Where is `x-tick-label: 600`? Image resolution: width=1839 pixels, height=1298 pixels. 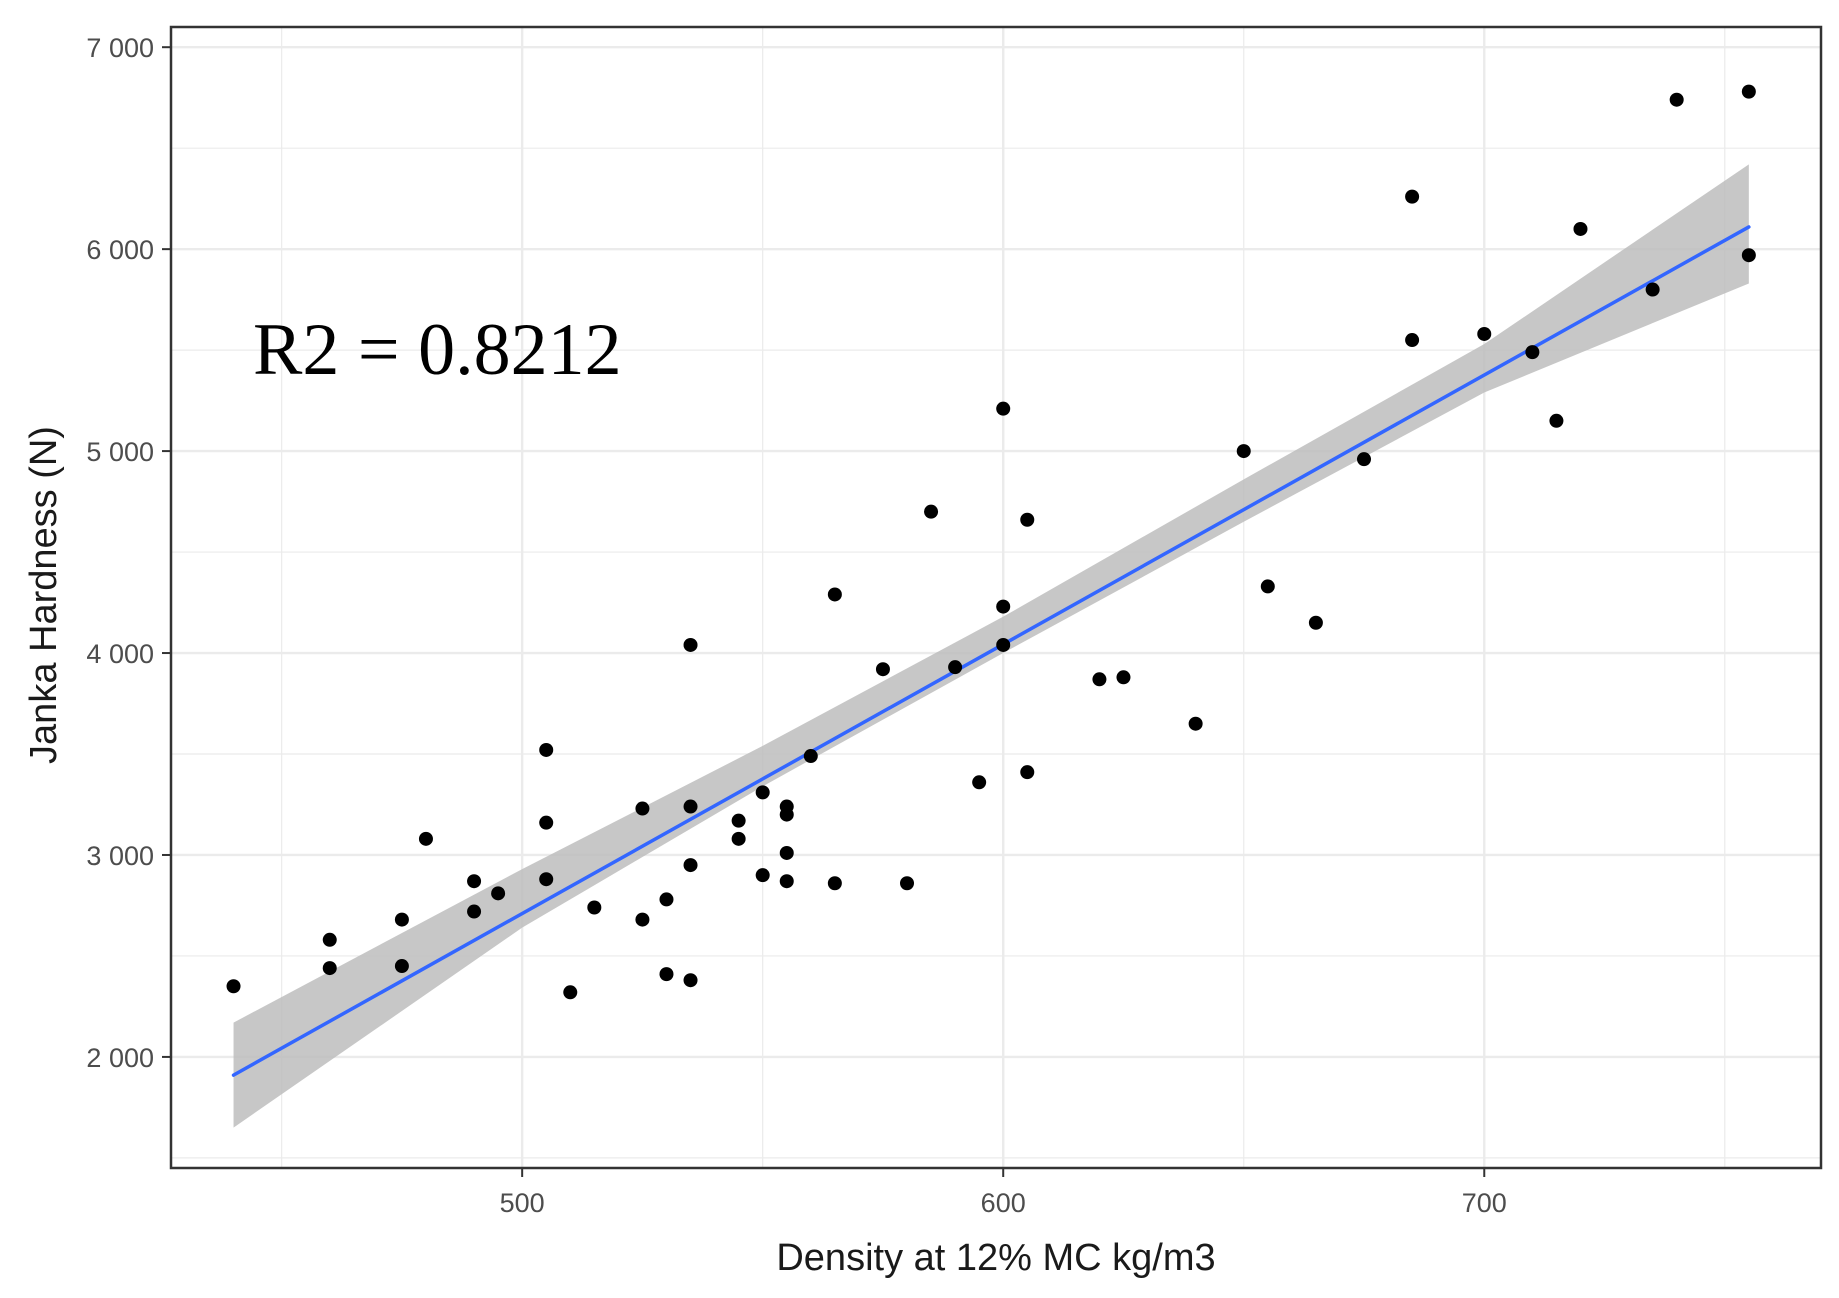
x-tick-label: 600 is located at coordinates (1003, 1203).